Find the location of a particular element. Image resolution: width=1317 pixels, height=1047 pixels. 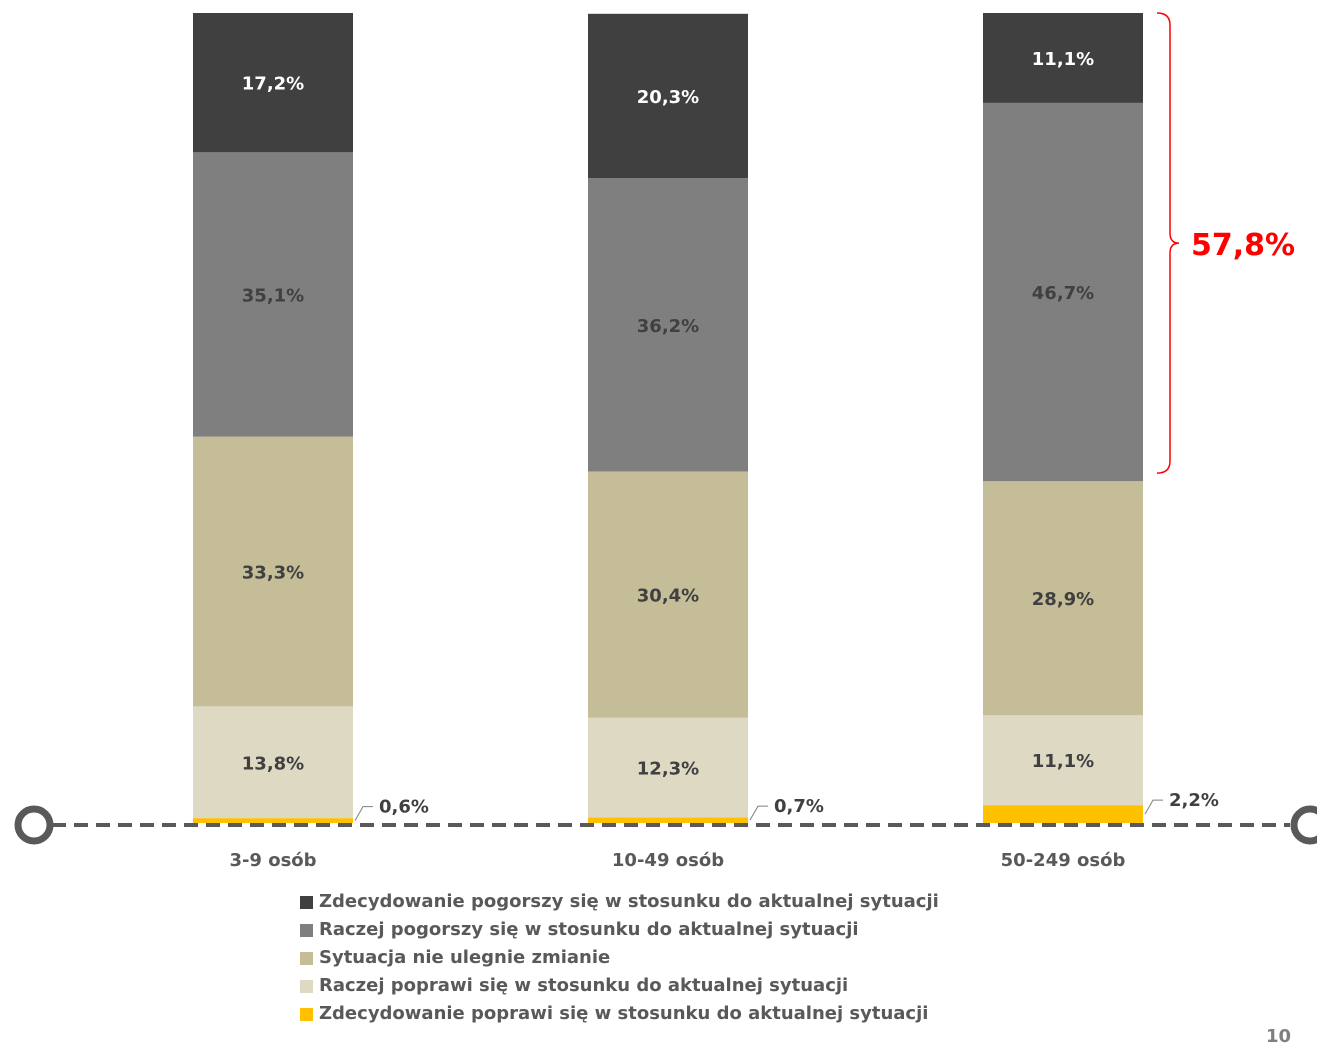

x-tick-label: 10-49 osób is located at coordinates (668, 860).